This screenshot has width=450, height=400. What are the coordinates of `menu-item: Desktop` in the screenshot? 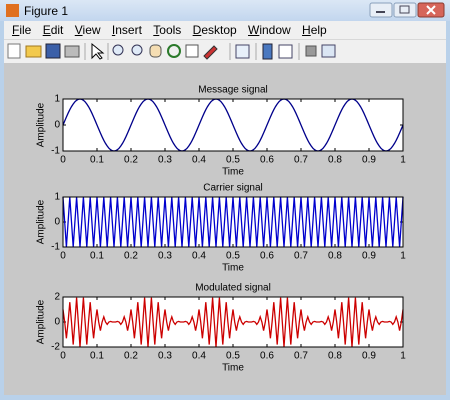 It's located at (214, 30).